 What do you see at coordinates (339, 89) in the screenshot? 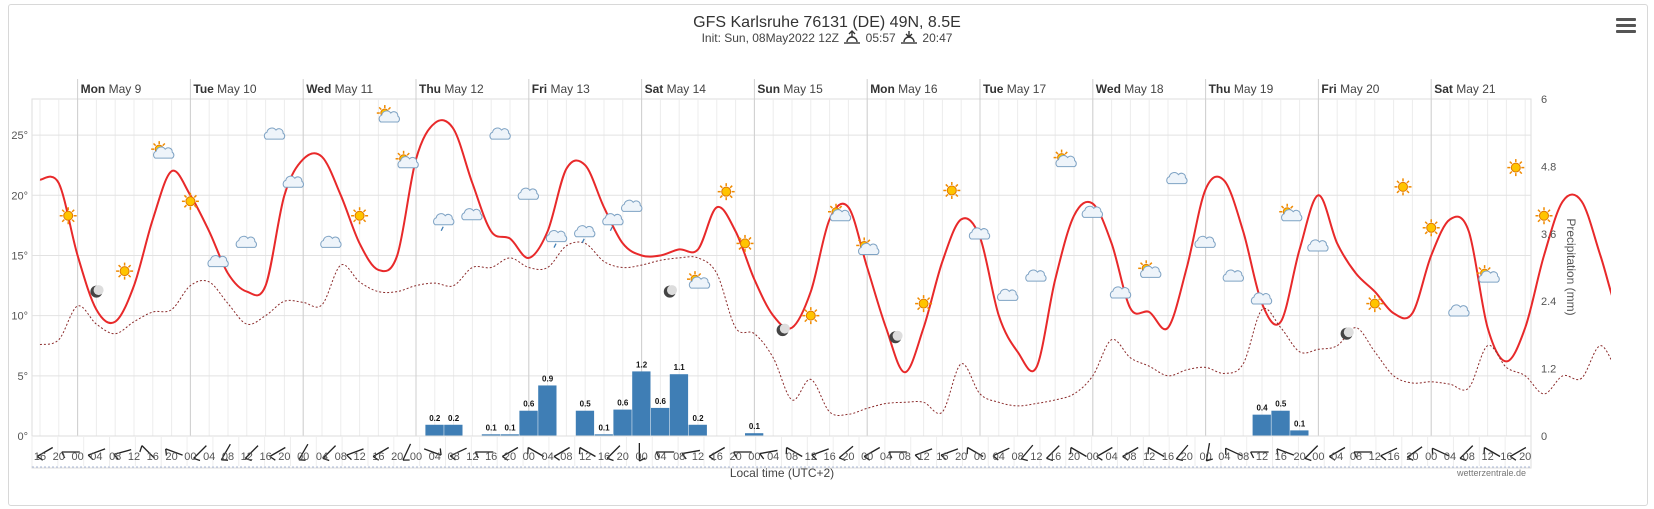
I see `day-label: Wed May 11` at bounding box center [339, 89].